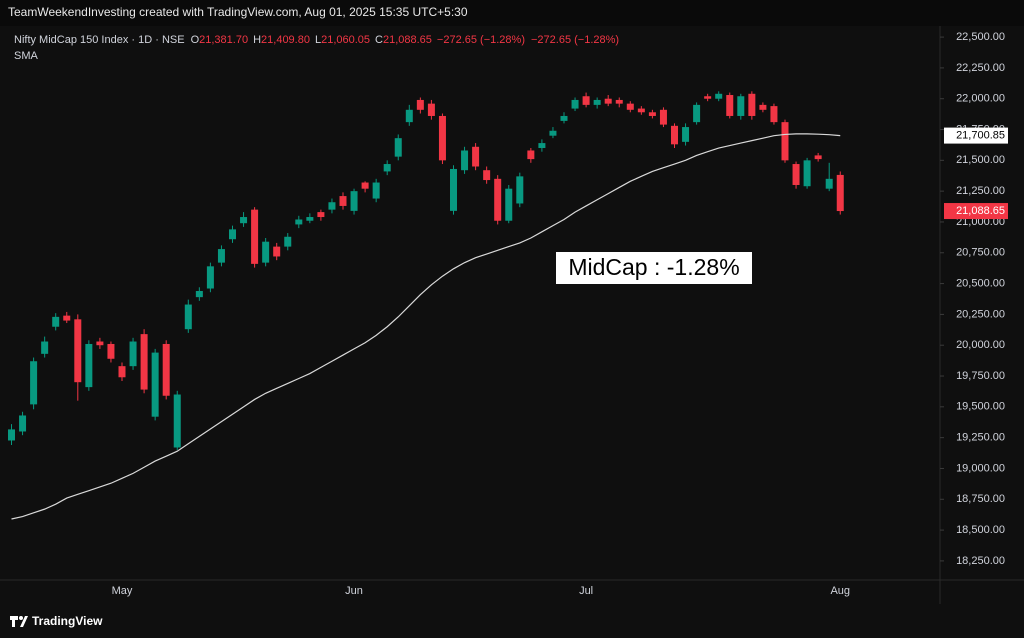 Image resolution: width=1024 pixels, height=638 pixels. I want to click on y-tick-label: 20,000.00, so click(980, 345).